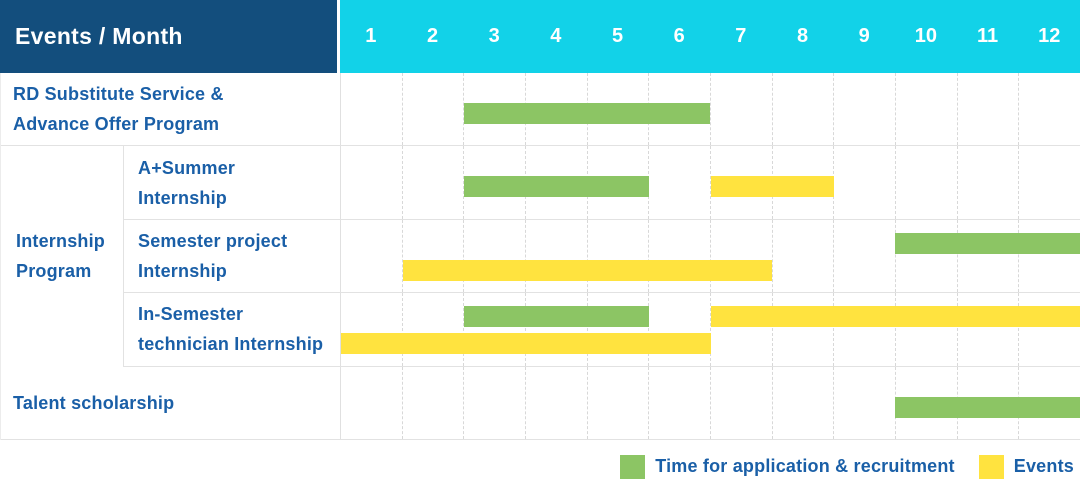 The image size is (1080, 494). I want to click on gantt-row: A+Summer Internship, so click(540, 183).